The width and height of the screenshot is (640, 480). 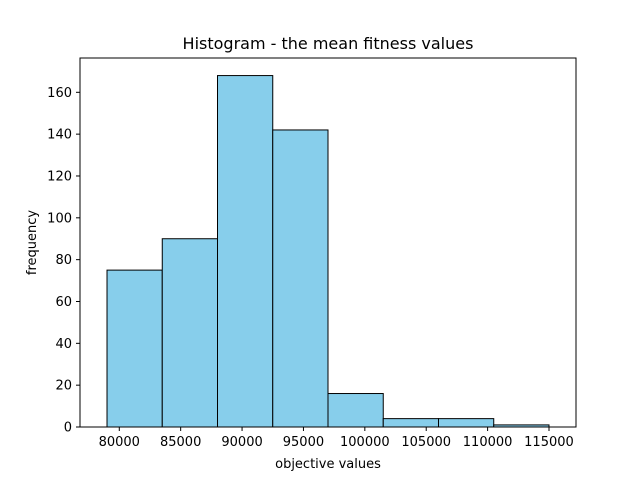 I want to click on x-tick-label: 80000, so click(x=119, y=442).